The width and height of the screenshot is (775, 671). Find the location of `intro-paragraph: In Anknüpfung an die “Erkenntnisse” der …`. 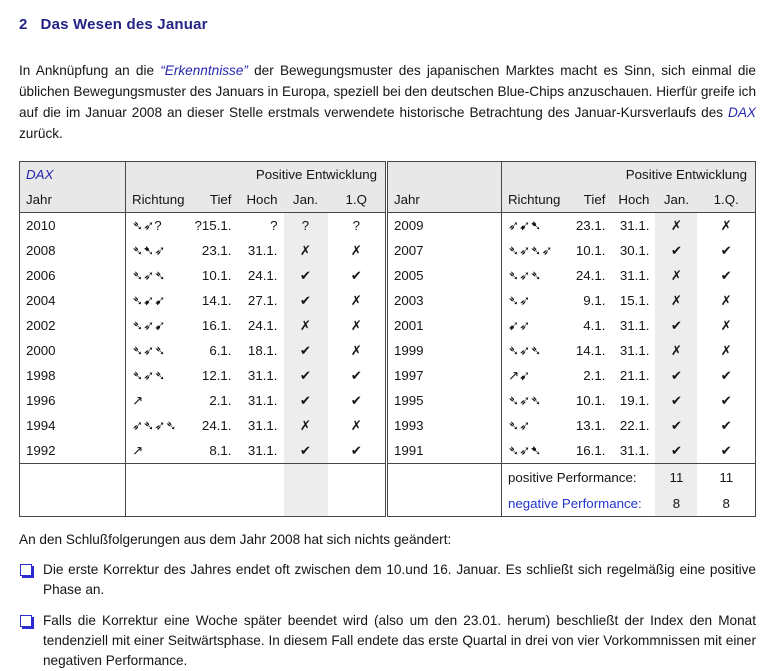

intro-paragraph: In Anknüpfung an die “Erkenntnisse” der … is located at coordinates (387, 102).